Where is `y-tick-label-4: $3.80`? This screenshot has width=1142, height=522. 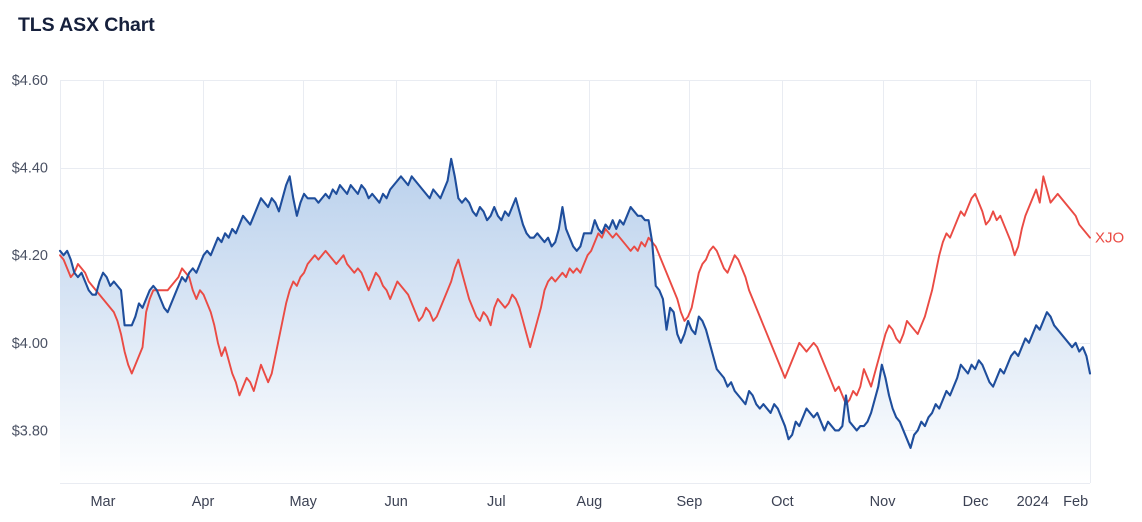
y-tick-label-4: $3.80 is located at coordinates (30, 431).